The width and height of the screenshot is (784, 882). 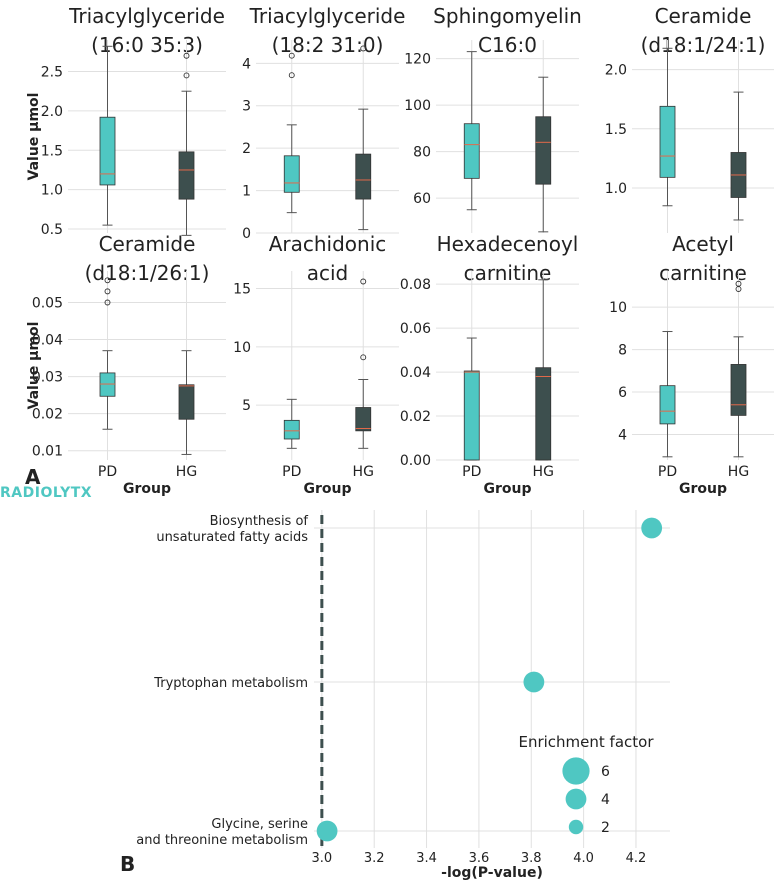 What do you see at coordinates (328, 244) in the screenshot?
I see `panel-title: Arachidonic` at bounding box center [328, 244].